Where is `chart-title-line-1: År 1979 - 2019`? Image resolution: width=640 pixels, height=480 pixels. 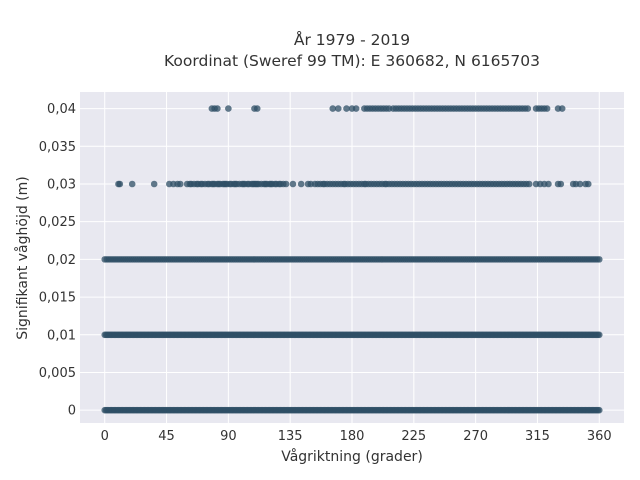 chart-title-line-1: År 1979 - 2019 is located at coordinates (352, 39).